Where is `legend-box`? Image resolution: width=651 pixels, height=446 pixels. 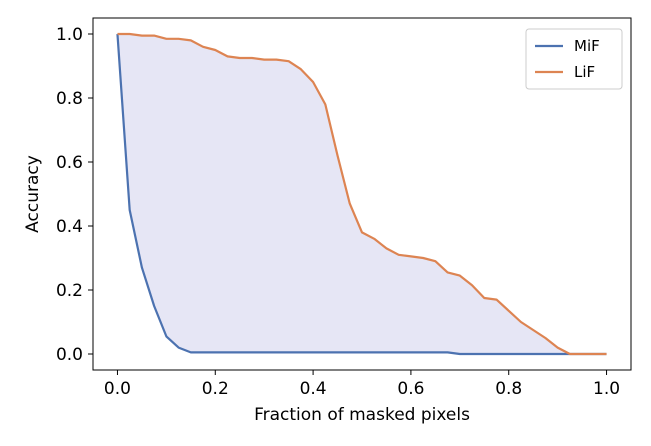
legend-box is located at coordinates (574, 59).